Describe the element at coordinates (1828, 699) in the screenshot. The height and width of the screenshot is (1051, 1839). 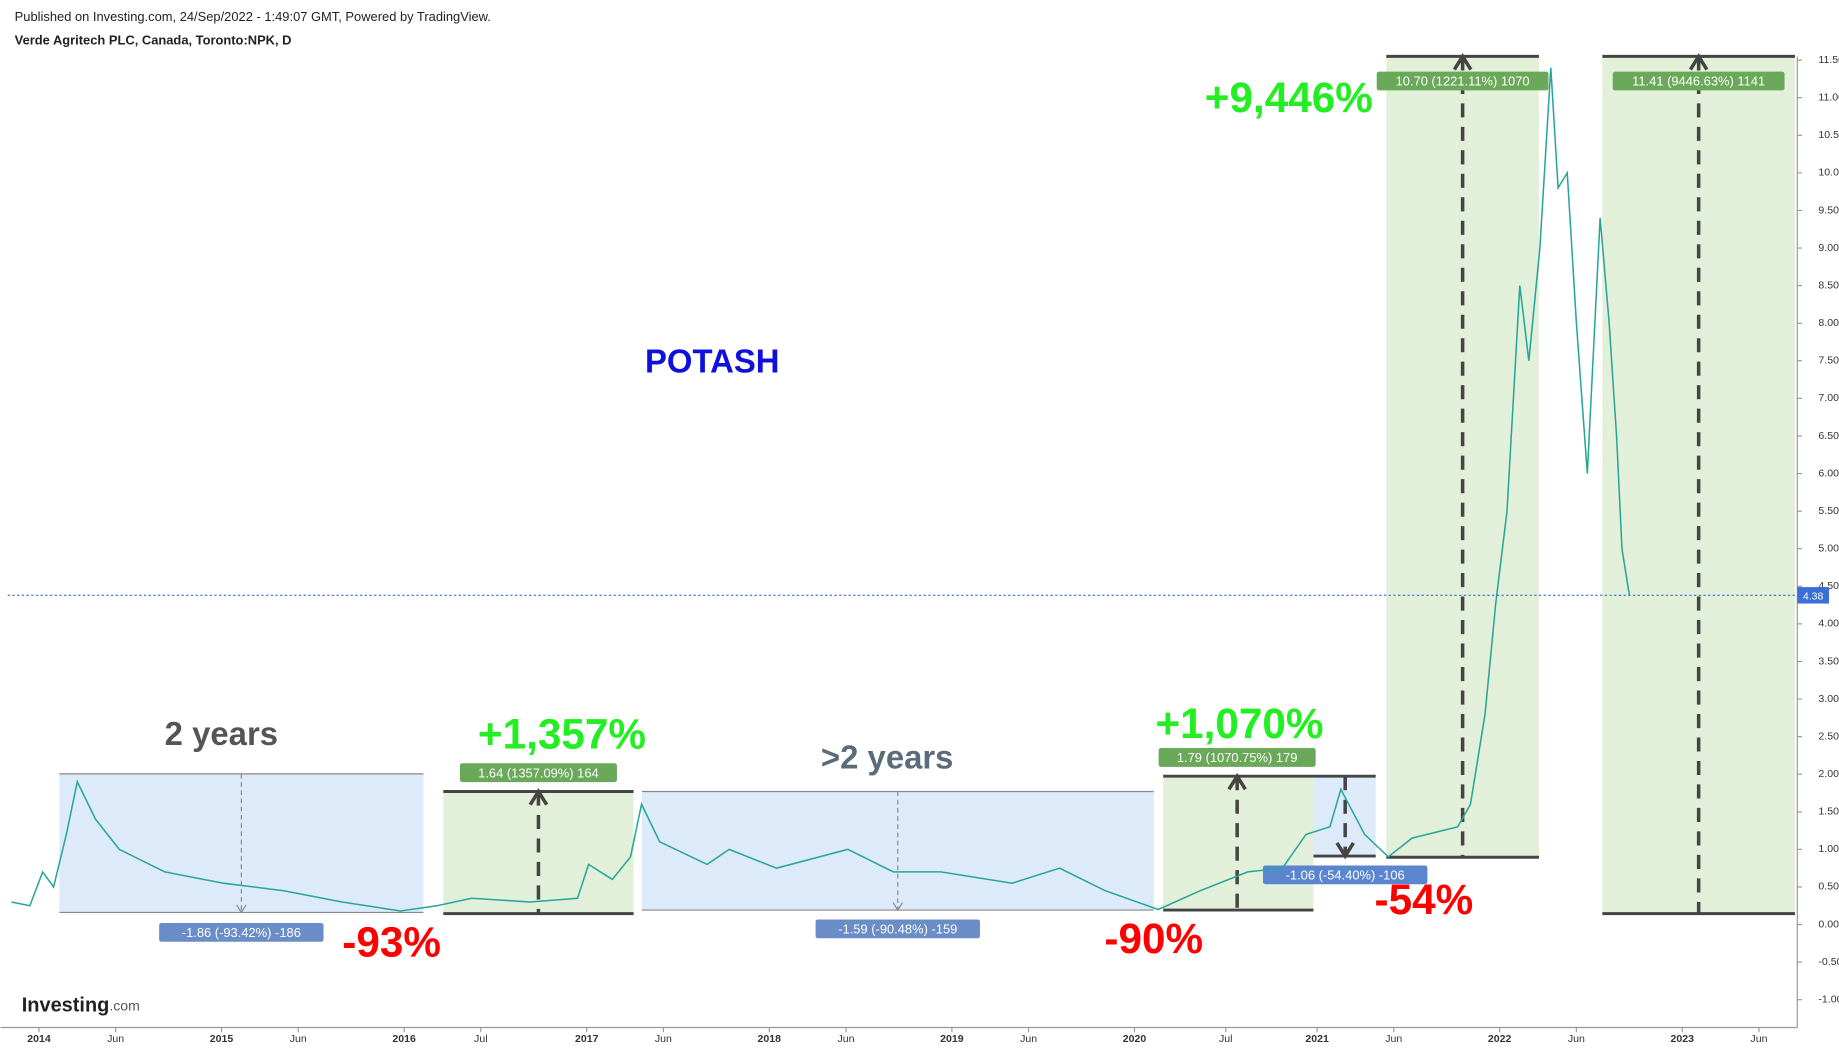
I see `y-tick-label: 3.00` at that location.